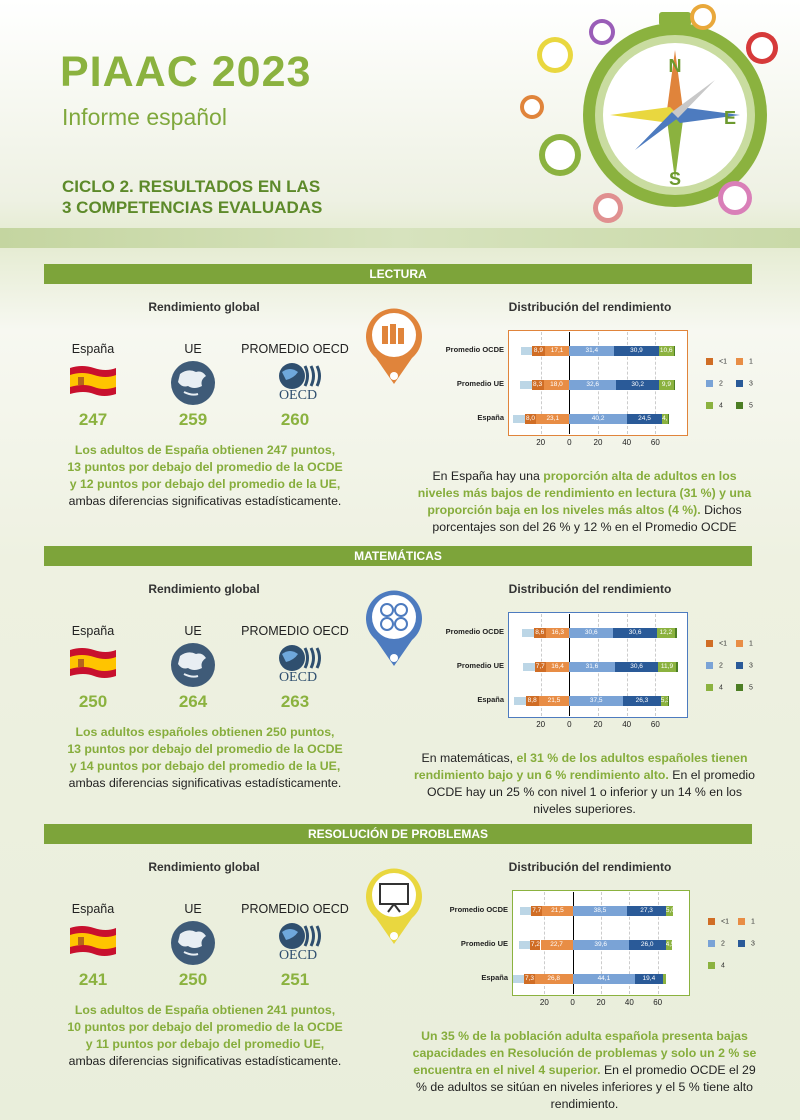 The image size is (800, 1120). I want to click on chart-bar-3: 30,2, so click(638, 385).